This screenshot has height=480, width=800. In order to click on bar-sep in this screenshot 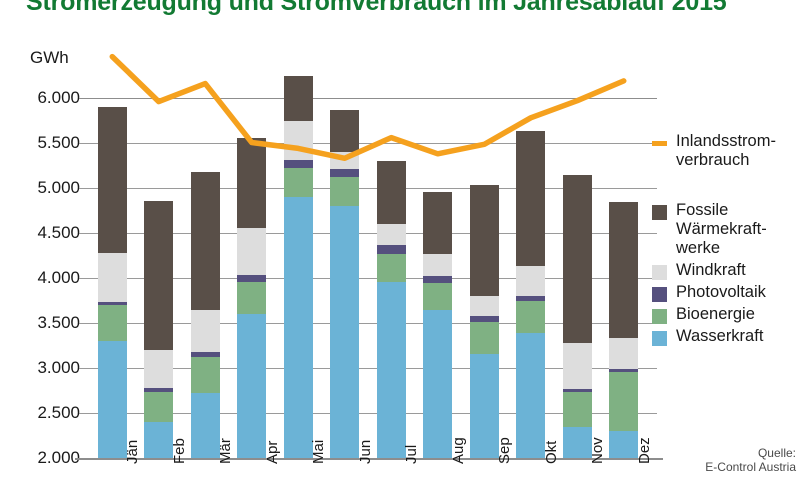, I will do `click(484, 321)`.